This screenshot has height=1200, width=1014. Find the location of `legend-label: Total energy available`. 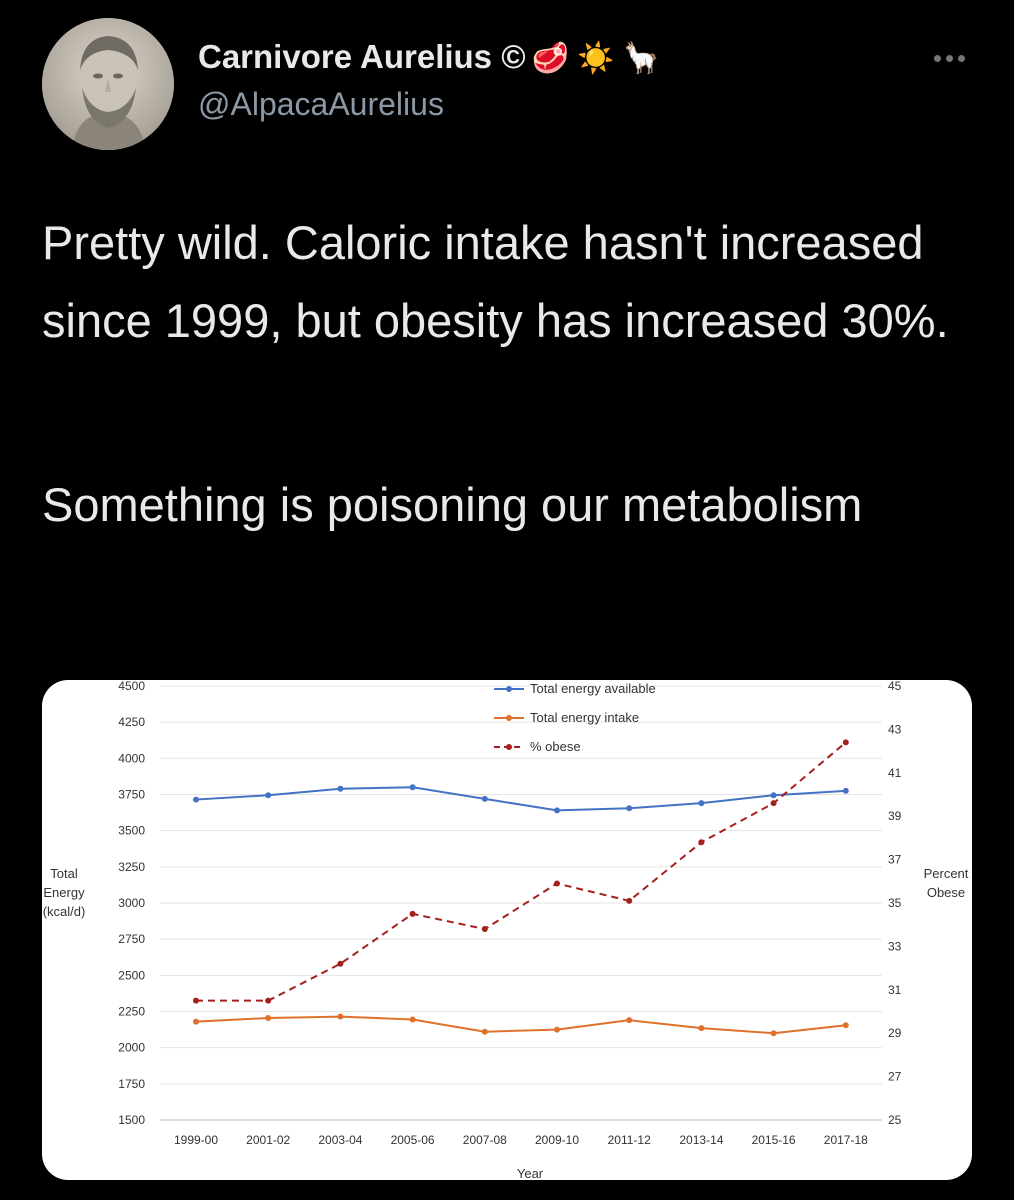

legend-label: Total energy available is located at coordinates (593, 688).